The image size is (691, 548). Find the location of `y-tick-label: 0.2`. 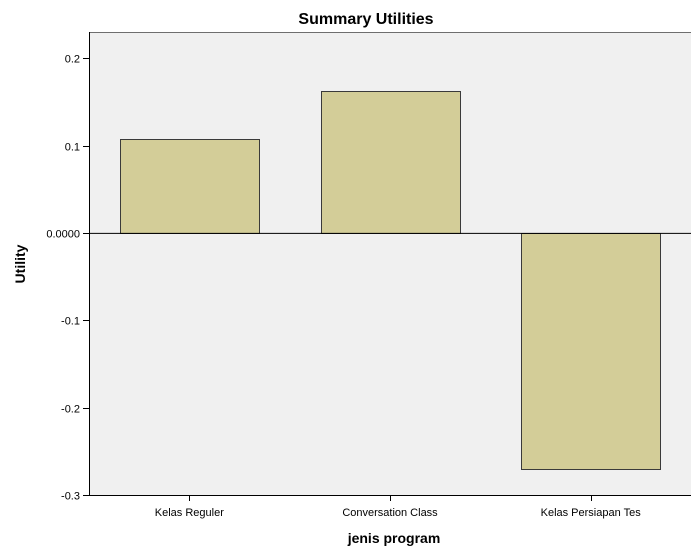

y-tick-label: 0.2 is located at coordinates (72, 60).